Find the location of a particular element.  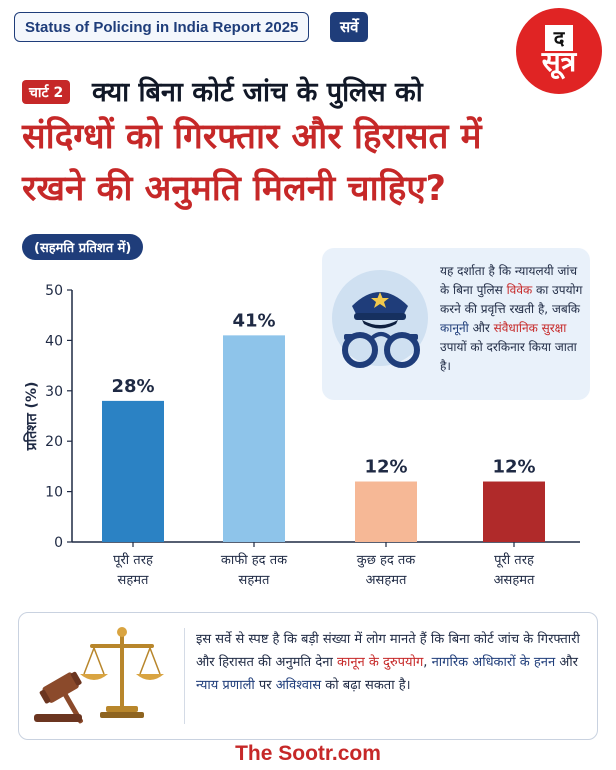

scales-gavel-icon is located at coordinates (99, 675).